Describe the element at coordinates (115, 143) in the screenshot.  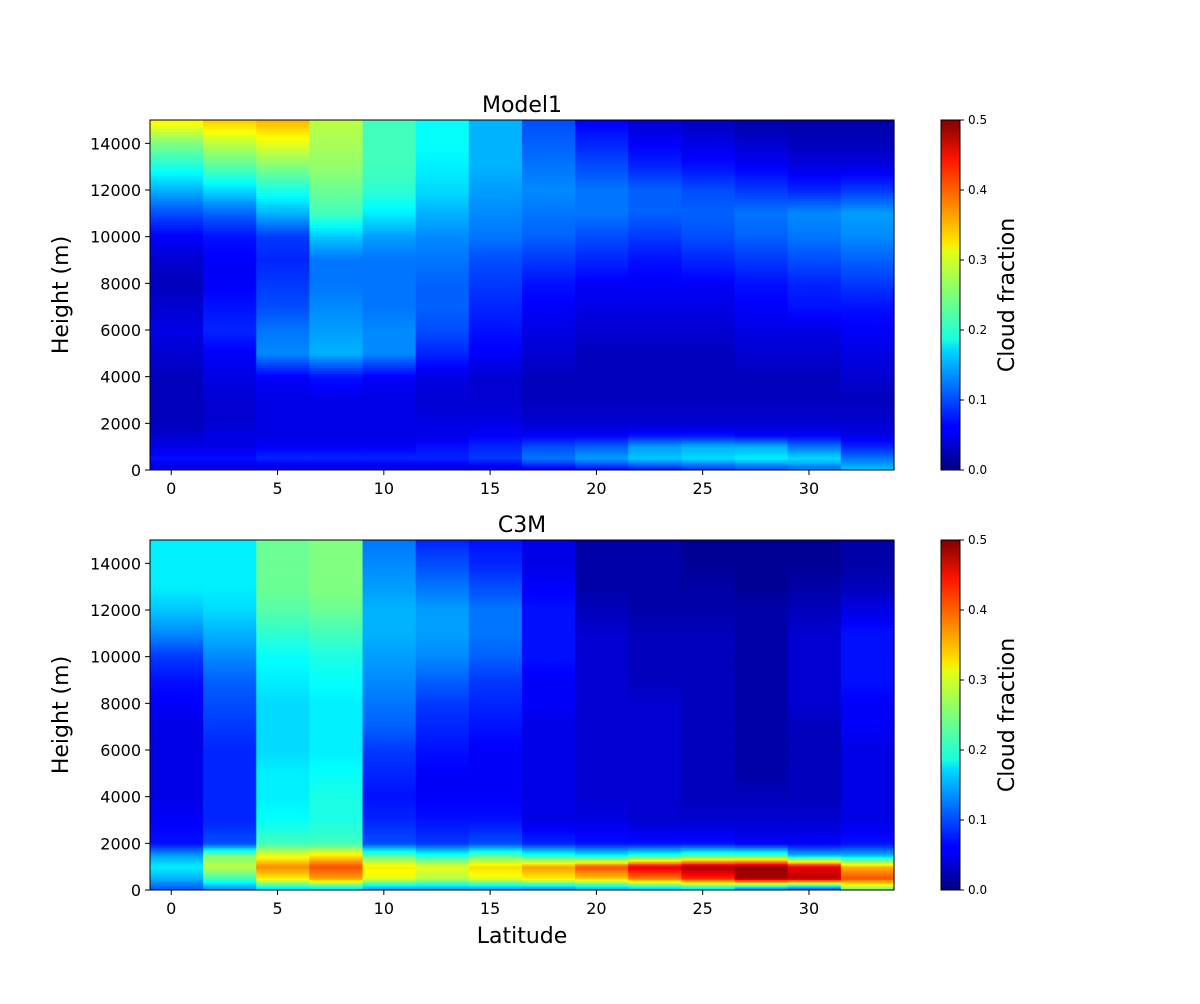
I see `y-tick-label: 14000` at that location.